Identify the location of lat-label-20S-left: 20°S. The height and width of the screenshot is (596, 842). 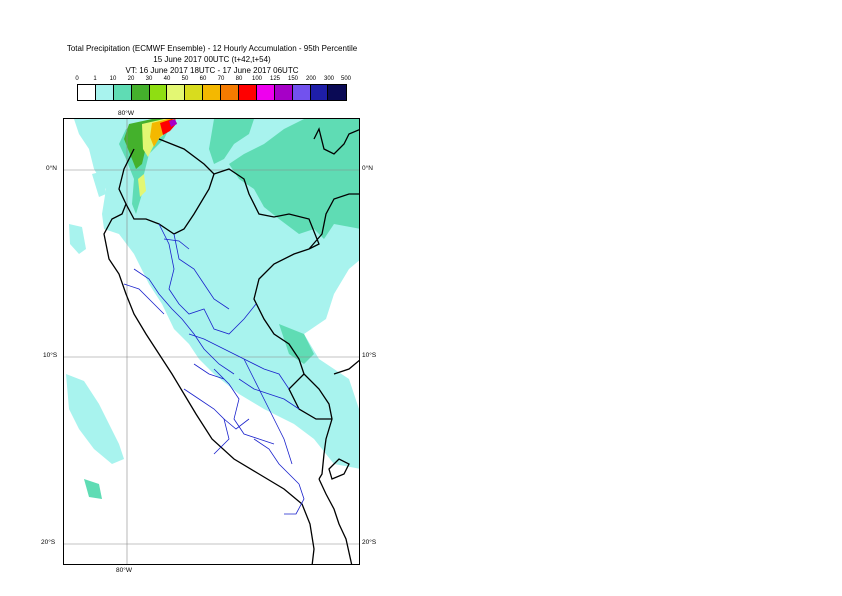
(48, 542).